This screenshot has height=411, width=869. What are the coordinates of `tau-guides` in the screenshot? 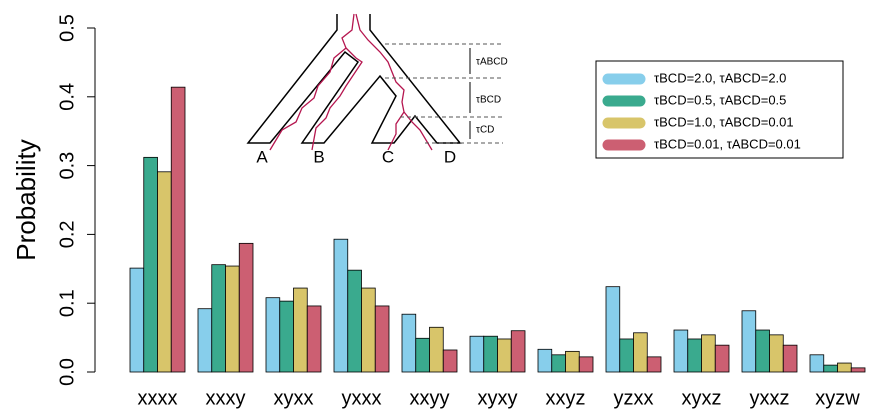 It's located at (444, 93).